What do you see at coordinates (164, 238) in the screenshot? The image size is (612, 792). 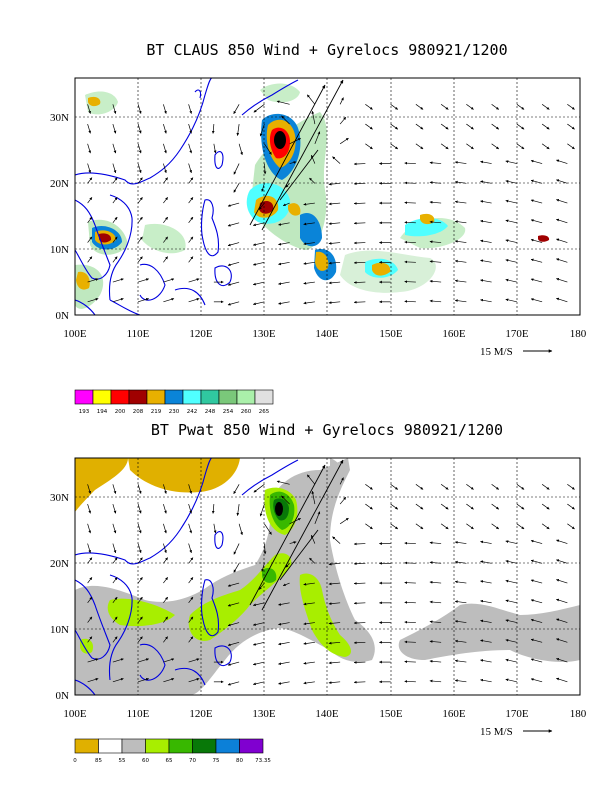 I see `cloud-halo` at bounding box center [164, 238].